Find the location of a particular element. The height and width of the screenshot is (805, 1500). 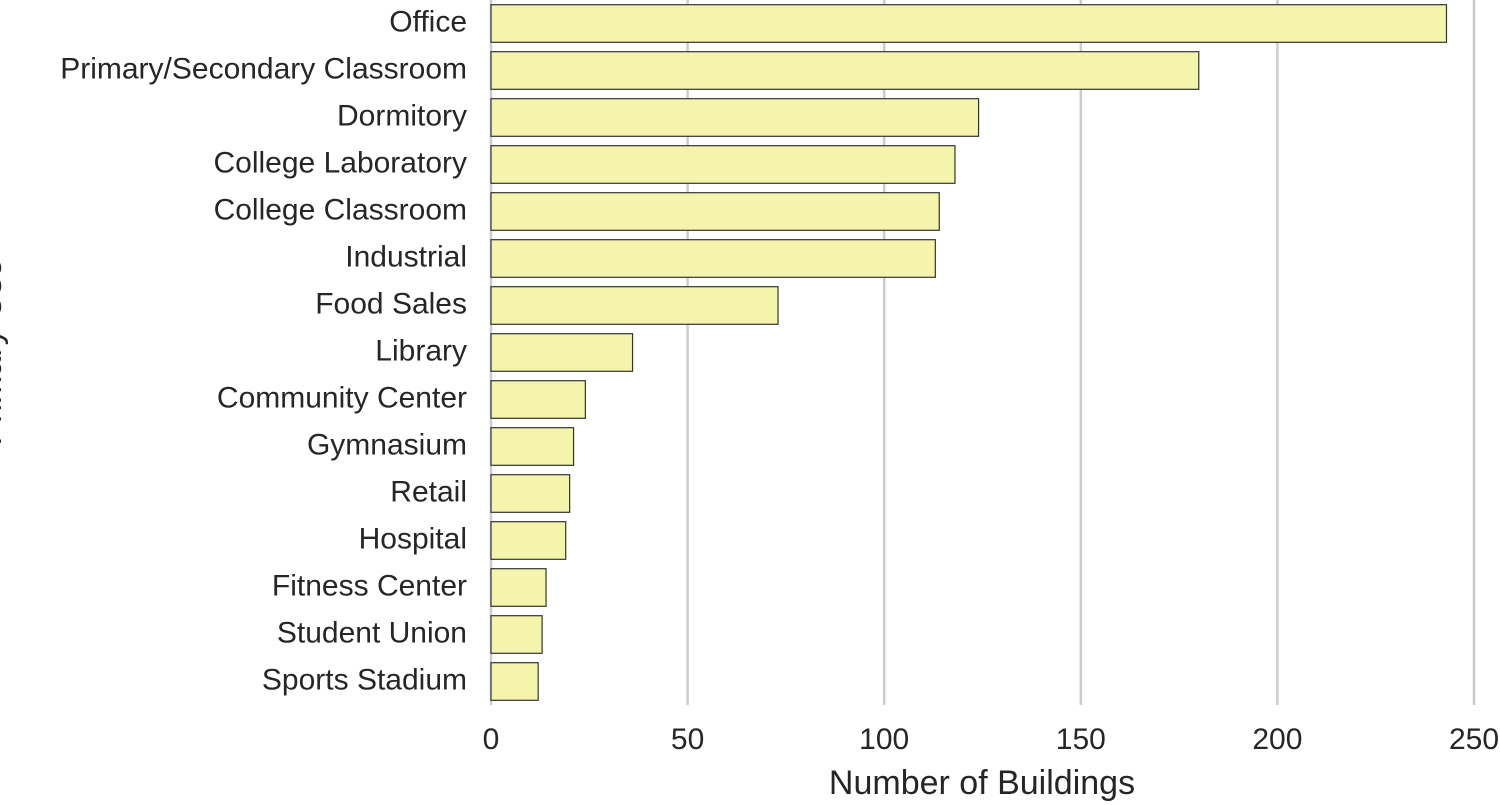

y-tick-label: Hospital is located at coordinates (413, 538).